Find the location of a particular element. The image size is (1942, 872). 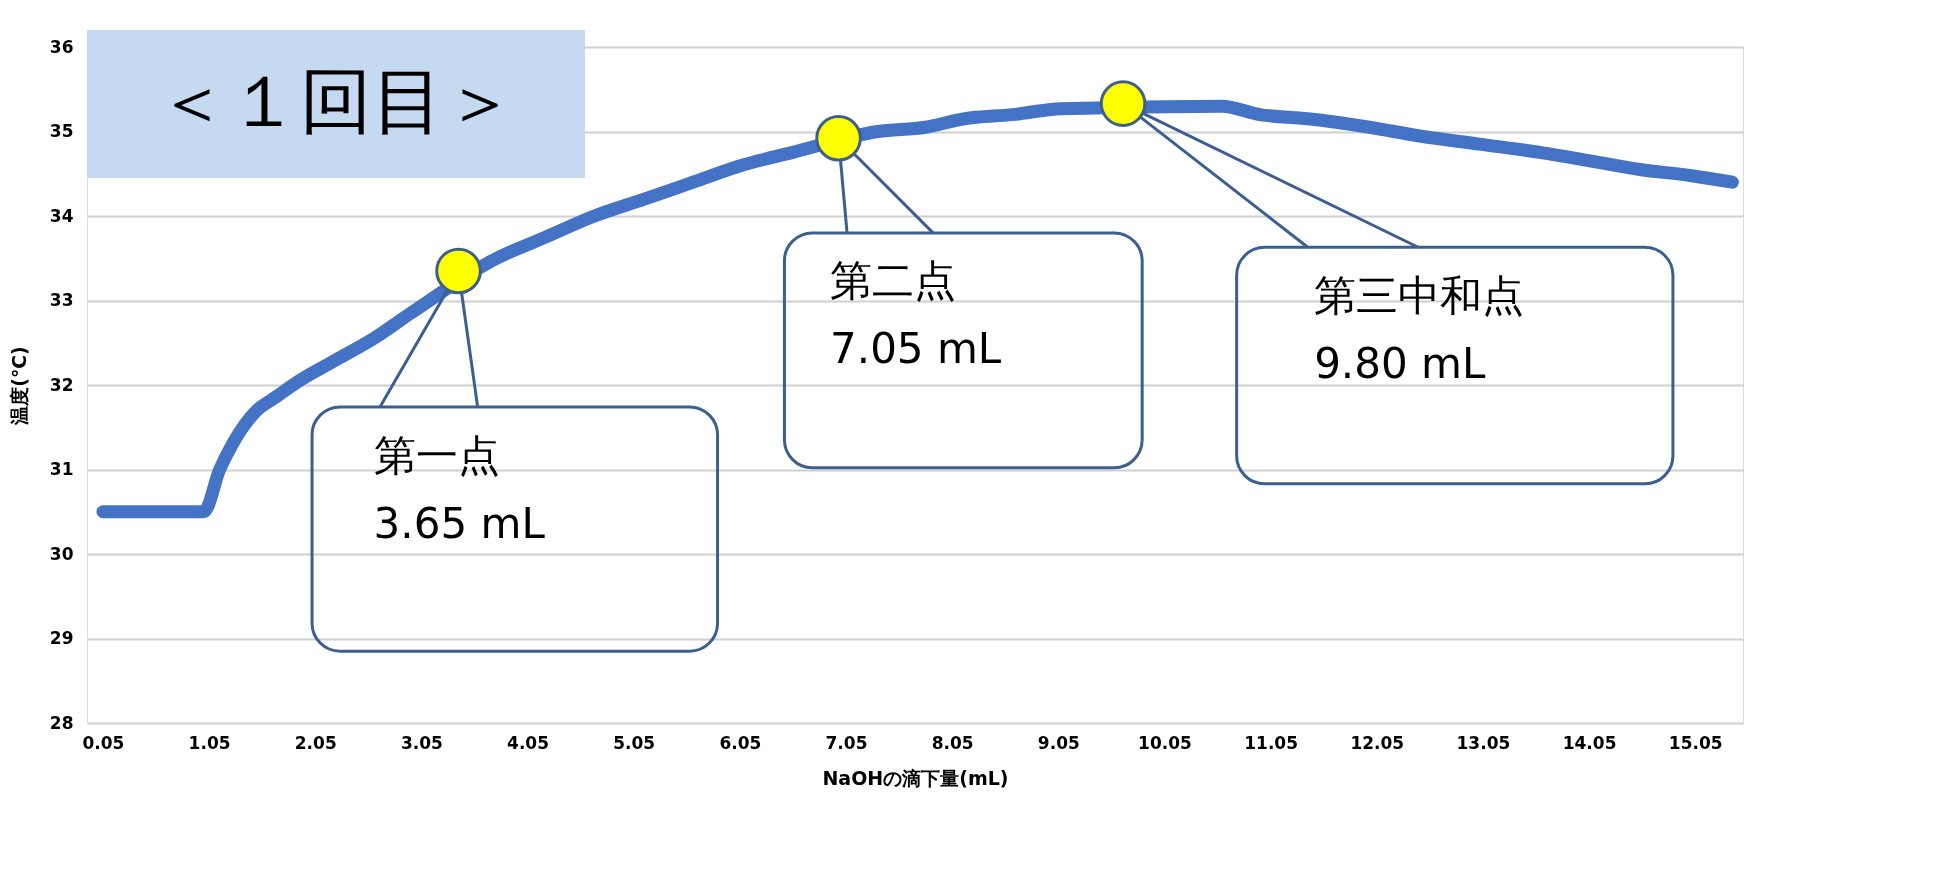

x-tick-label: 7.05 is located at coordinates (846, 742).